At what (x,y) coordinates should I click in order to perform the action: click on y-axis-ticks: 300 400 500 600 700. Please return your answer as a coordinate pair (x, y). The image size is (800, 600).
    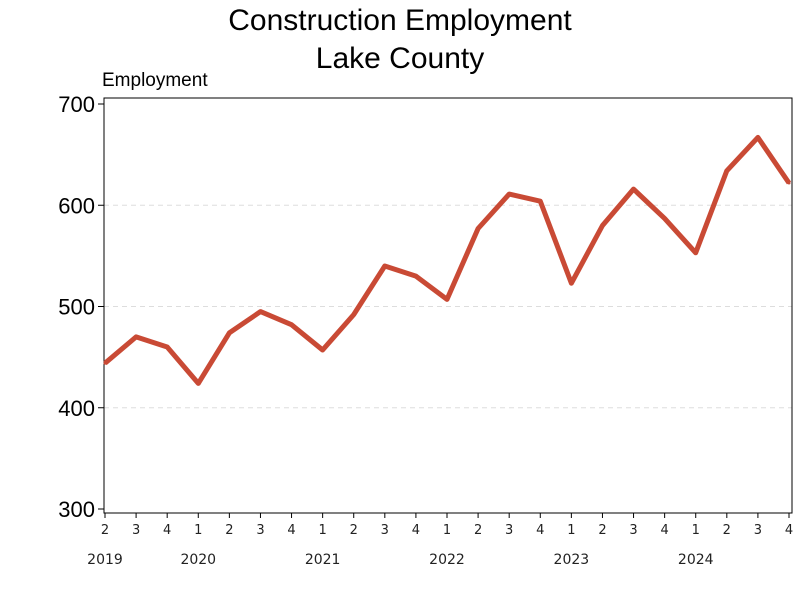
    Looking at the image, I should click on (81, 307).